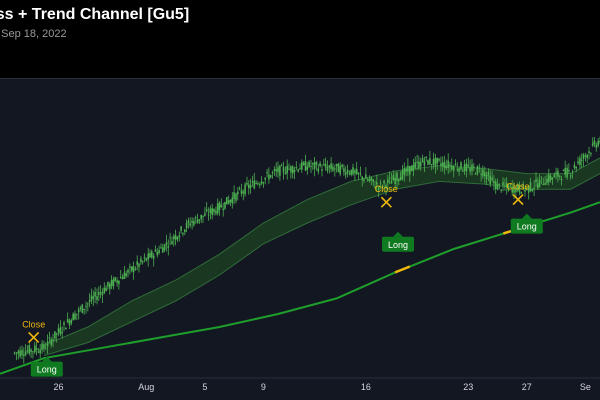  What do you see at coordinates (300, 78) in the screenshot?
I see `header-divider` at bounding box center [300, 78].